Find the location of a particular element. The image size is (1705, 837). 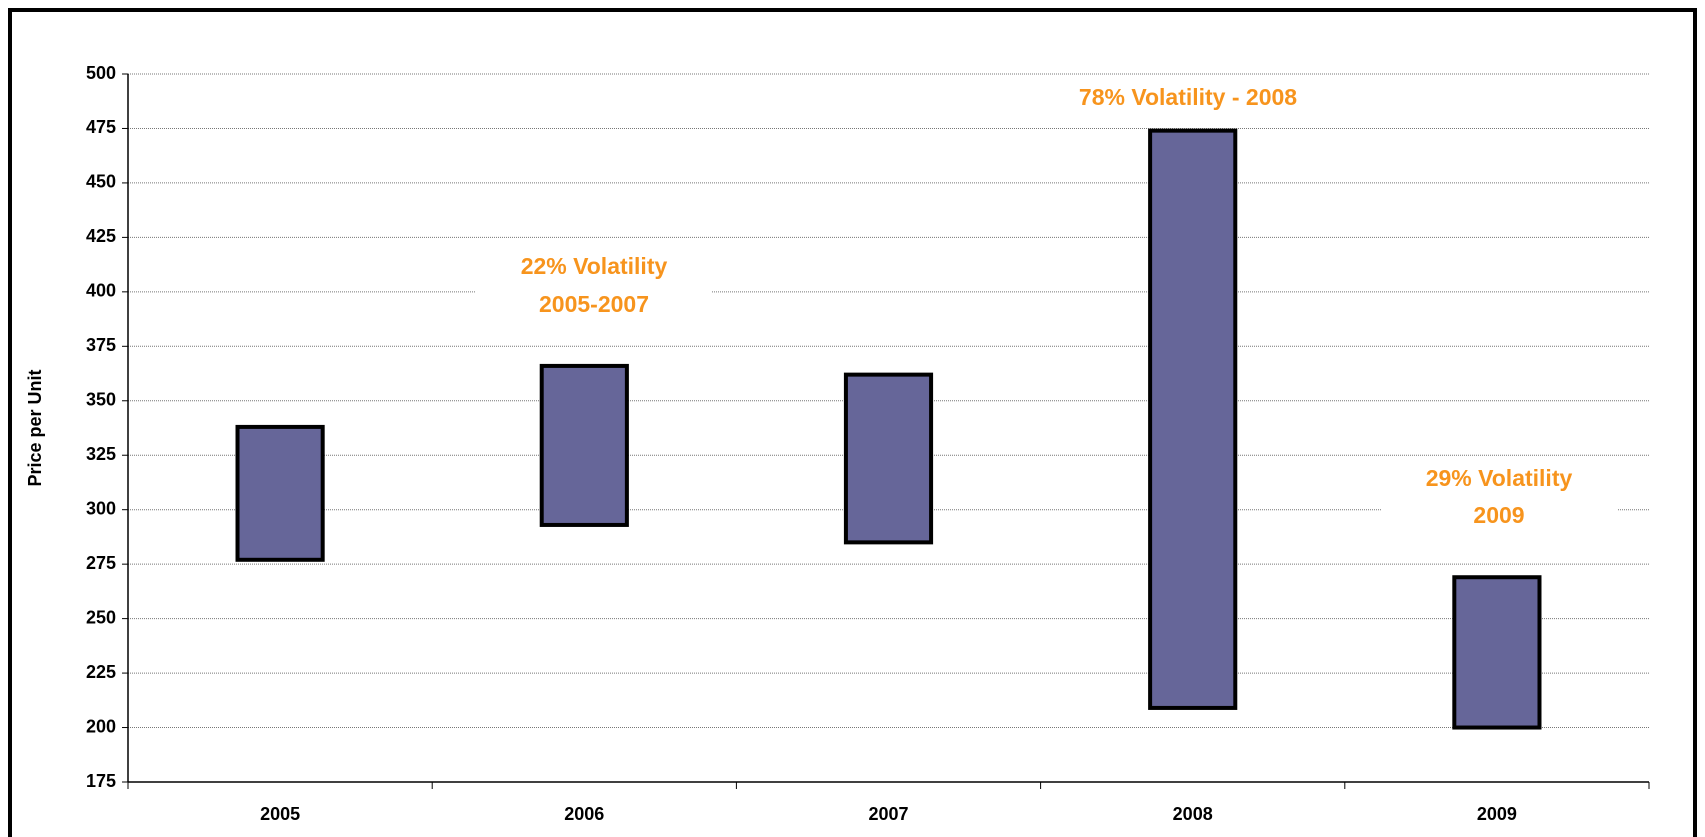

y-tick-label: 275 is located at coordinates (101, 563).